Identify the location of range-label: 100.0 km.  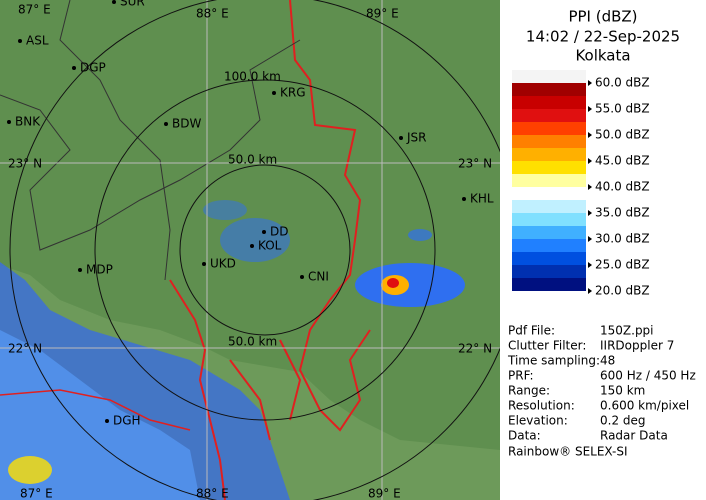
(252, 77).